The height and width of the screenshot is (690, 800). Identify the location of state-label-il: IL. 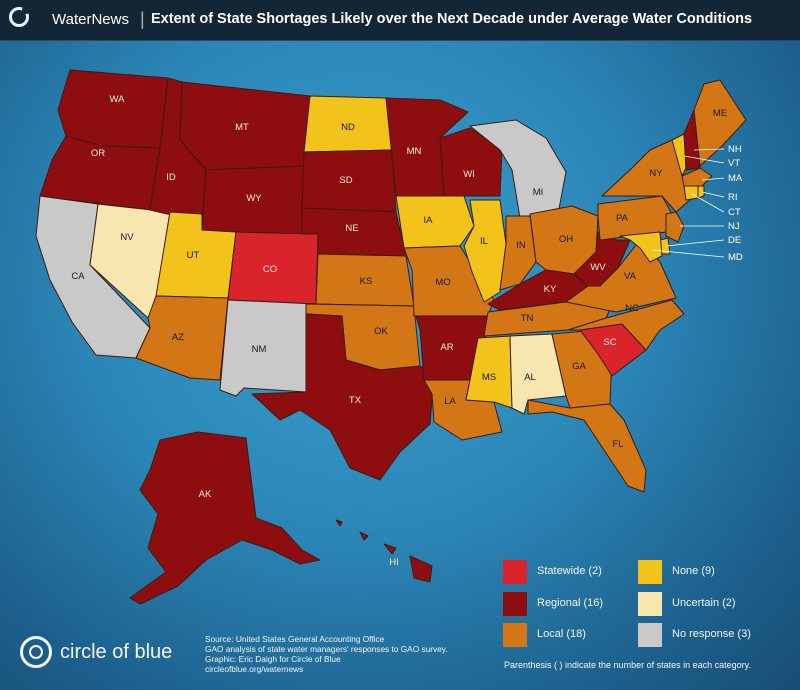
(484, 241).